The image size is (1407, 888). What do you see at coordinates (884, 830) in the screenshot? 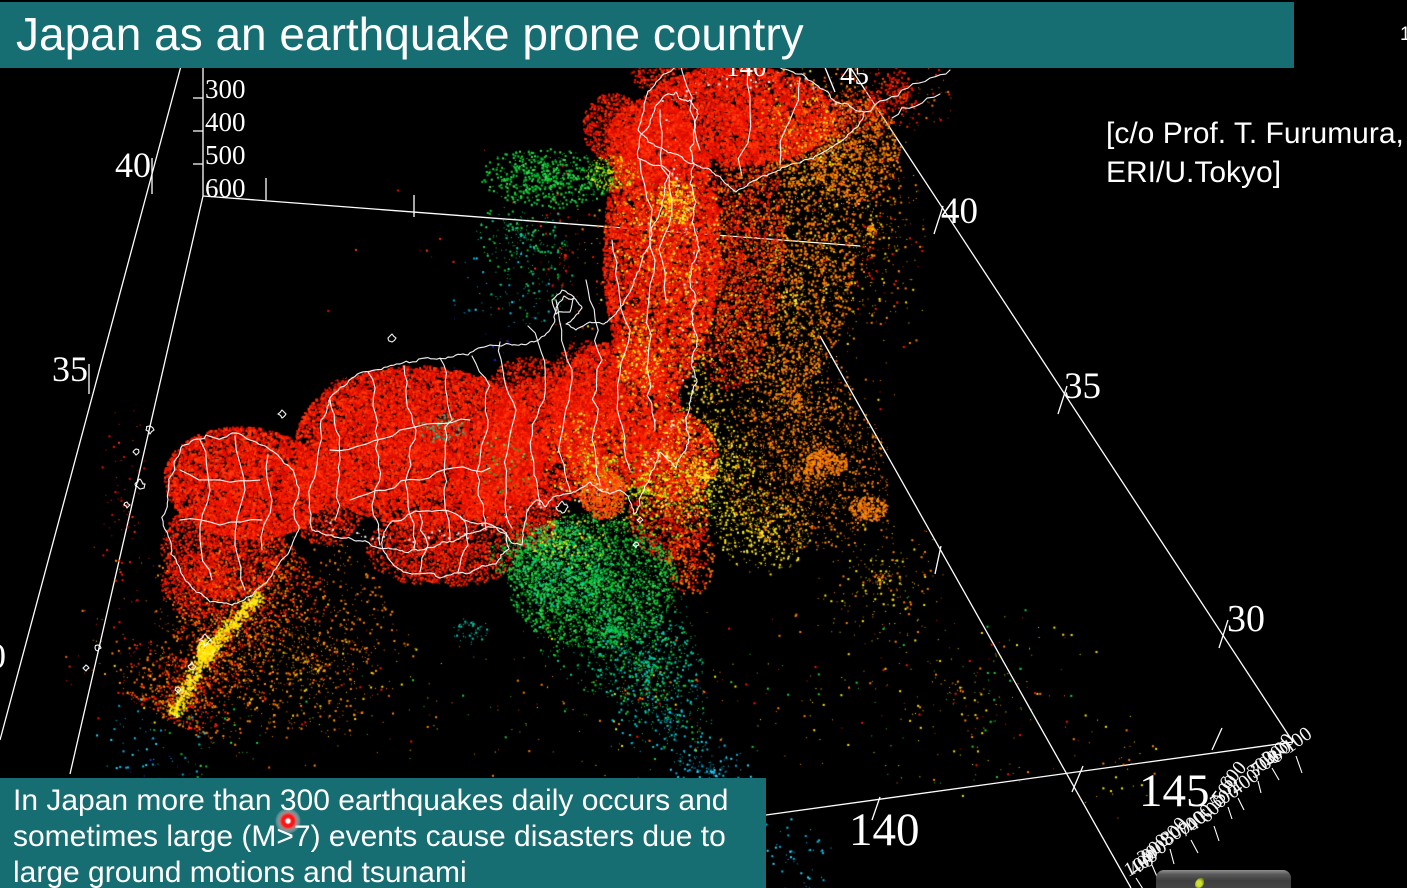
I see `svg-text: 140` at bounding box center [884, 830].